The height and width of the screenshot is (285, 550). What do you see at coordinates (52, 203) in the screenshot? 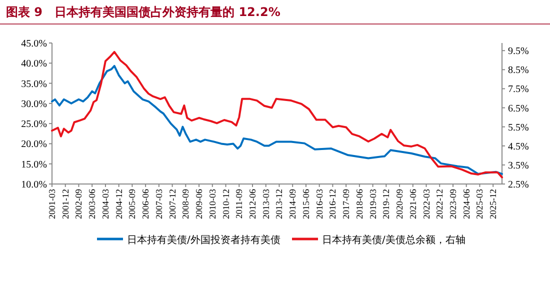
I see `x-tick-label: 2001-03` at bounding box center [52, 203].